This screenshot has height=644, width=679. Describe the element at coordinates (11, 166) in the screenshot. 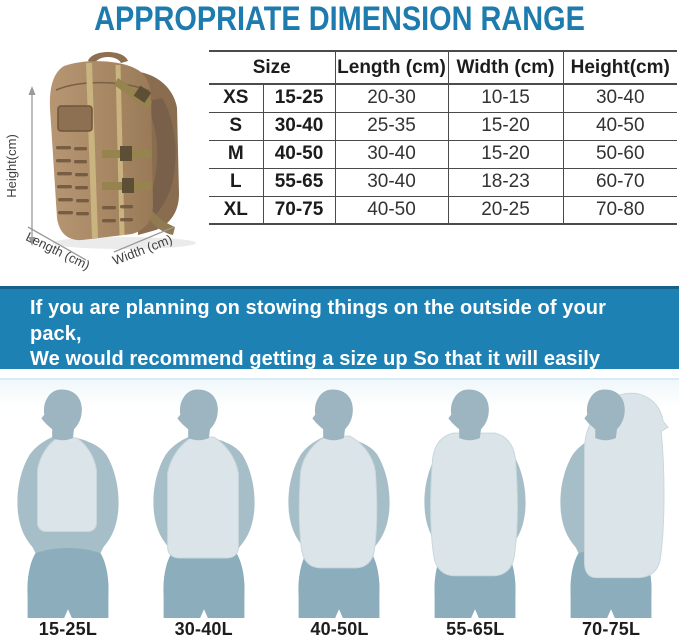

I see `height-dimension-label: Height(cm)` at that location.